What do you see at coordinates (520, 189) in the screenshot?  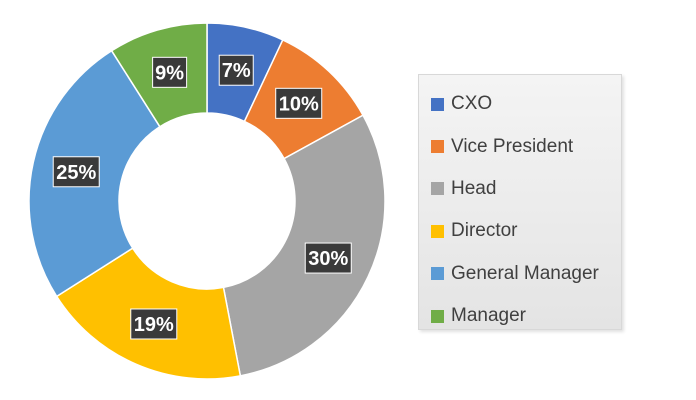 I see `legend-item-head: Head` at bounding box center [520, 189].